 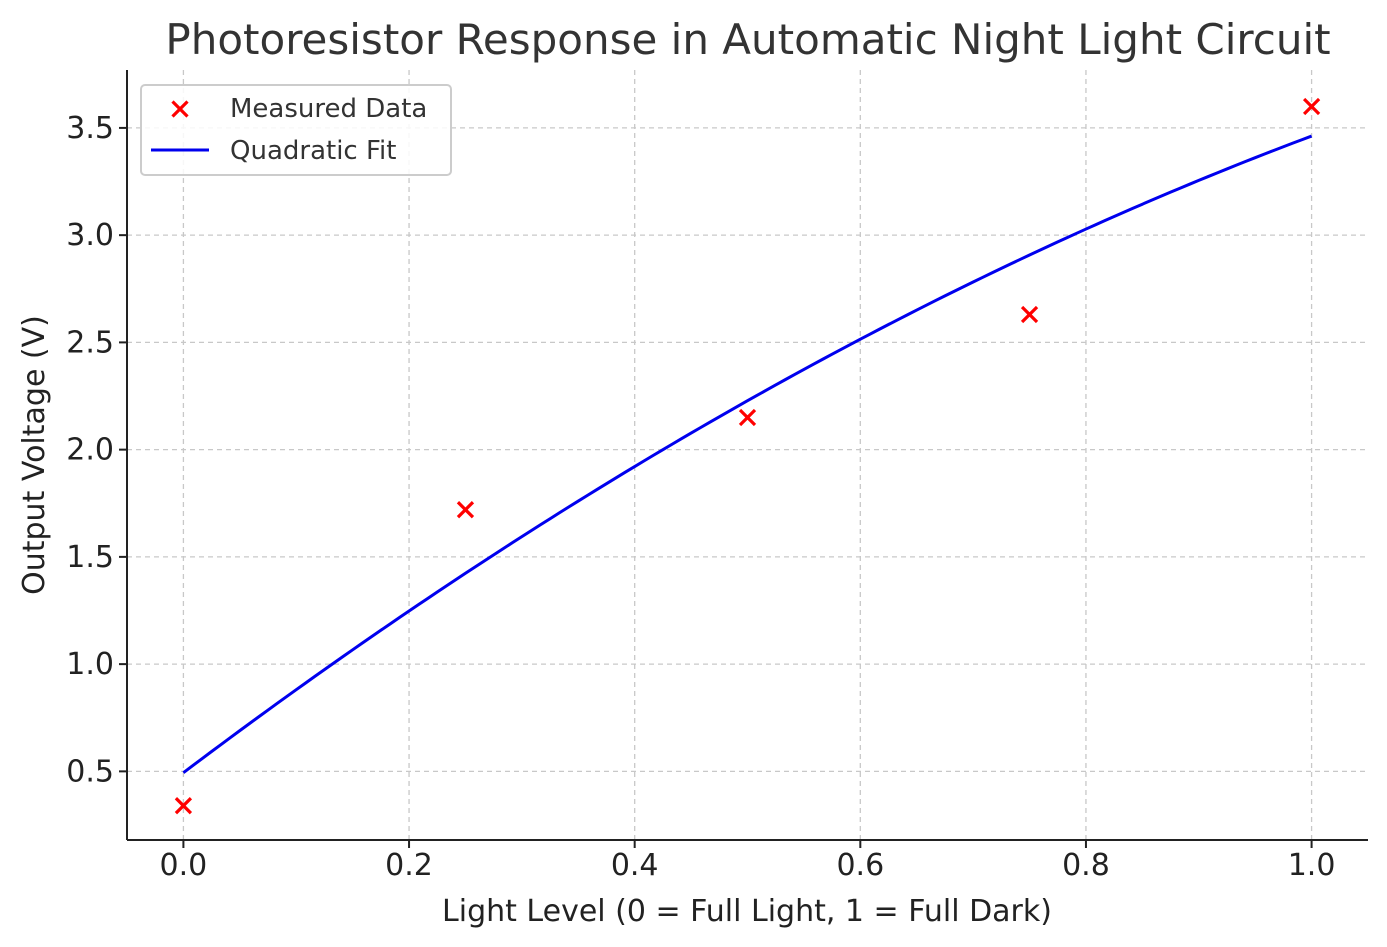 I want to click on legend-frame, so click(x=296, y=130).